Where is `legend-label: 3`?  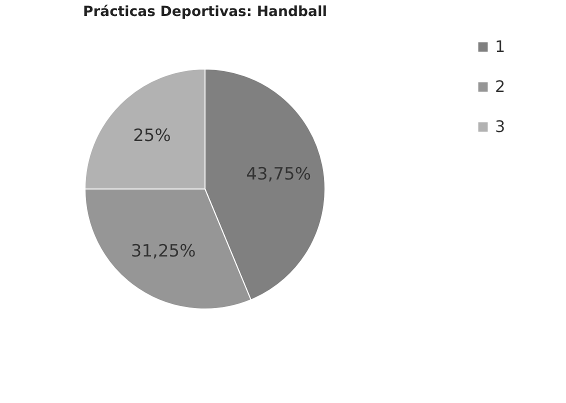
legend-label: 3 is located at coordinates (500, 126).